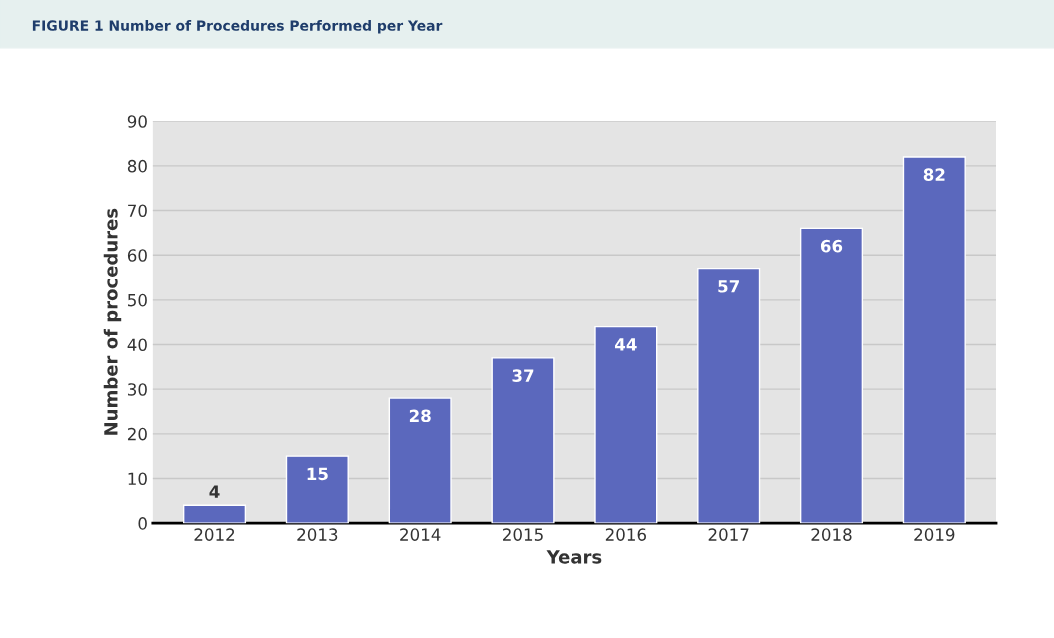 Image resolution: width=1054 pixels, height=638 pixels. I want to click on data-label: 37, so click(523, 375).